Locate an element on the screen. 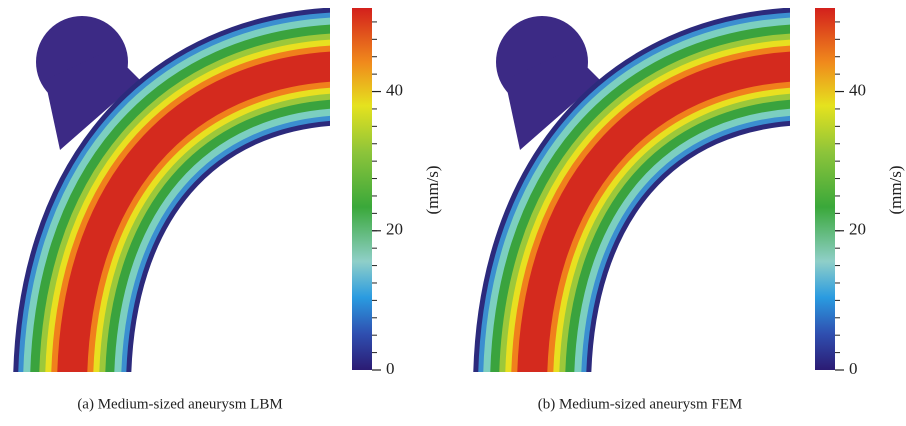  caption: (a) Medium-sized aneurysm LBM is located at coordinates (179, 404).